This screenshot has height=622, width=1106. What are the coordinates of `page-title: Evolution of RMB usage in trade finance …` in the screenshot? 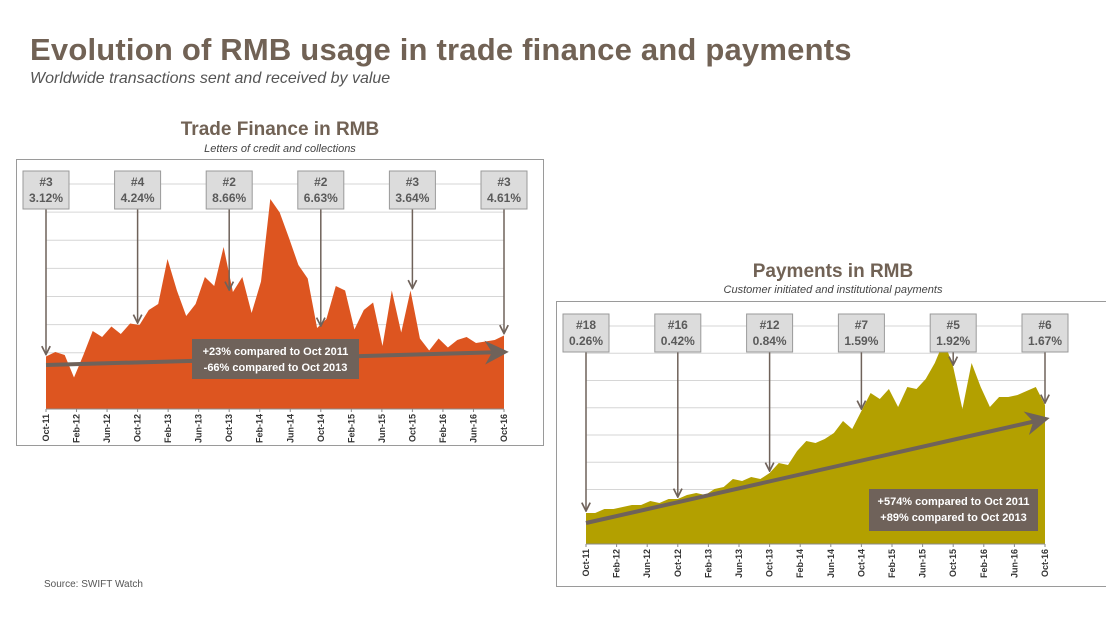 It's located at (441, 49).